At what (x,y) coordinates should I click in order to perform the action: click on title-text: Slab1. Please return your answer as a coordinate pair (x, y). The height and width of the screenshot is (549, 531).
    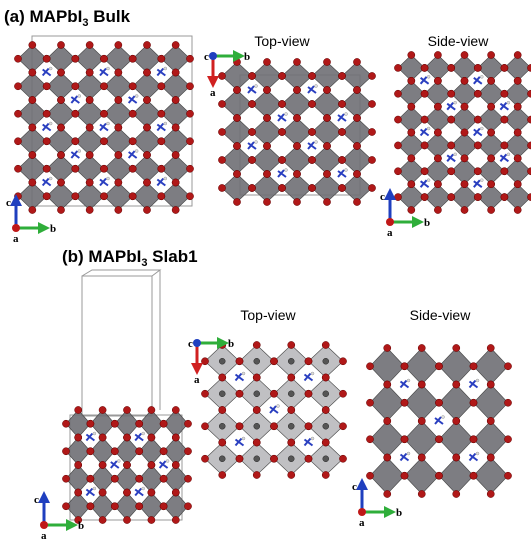
    Looking at the image, I should click on (172, 256).